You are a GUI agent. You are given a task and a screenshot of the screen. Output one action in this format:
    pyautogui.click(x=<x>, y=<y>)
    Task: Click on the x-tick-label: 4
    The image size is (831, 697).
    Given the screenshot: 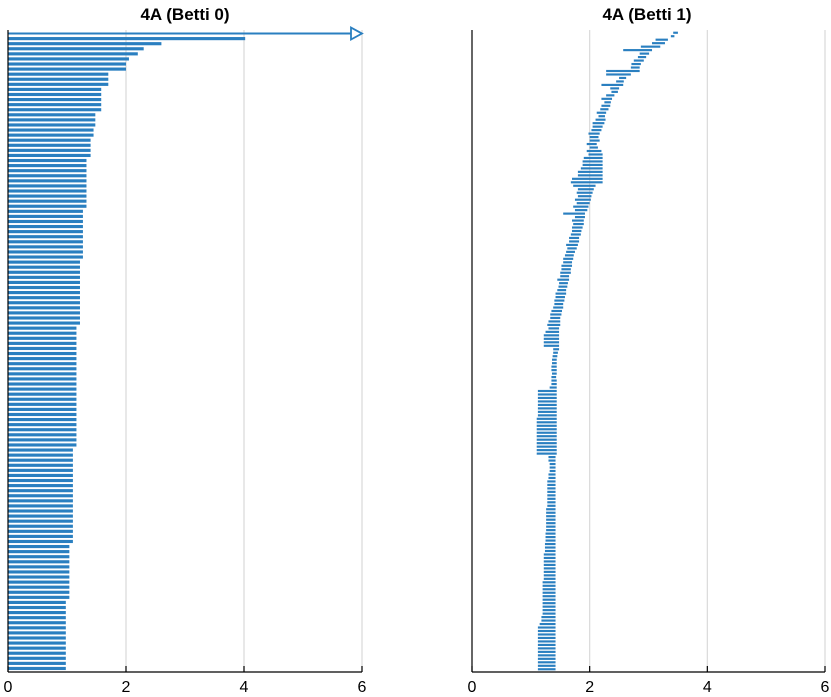 What is the action you would take?
    pyautogui.click(x=244, y=687)
    